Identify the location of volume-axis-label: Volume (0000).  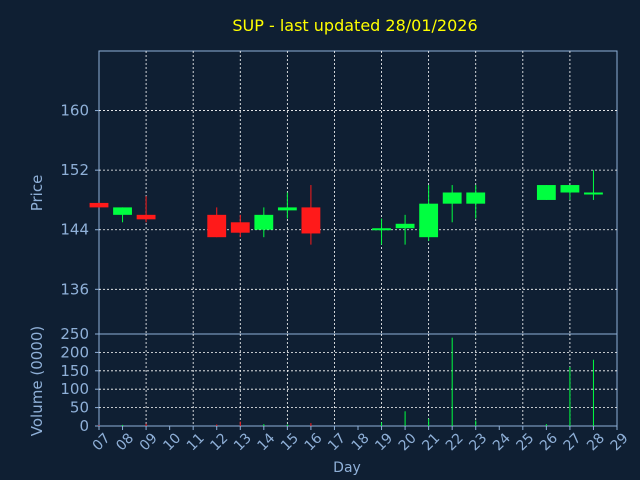
(37, 381).